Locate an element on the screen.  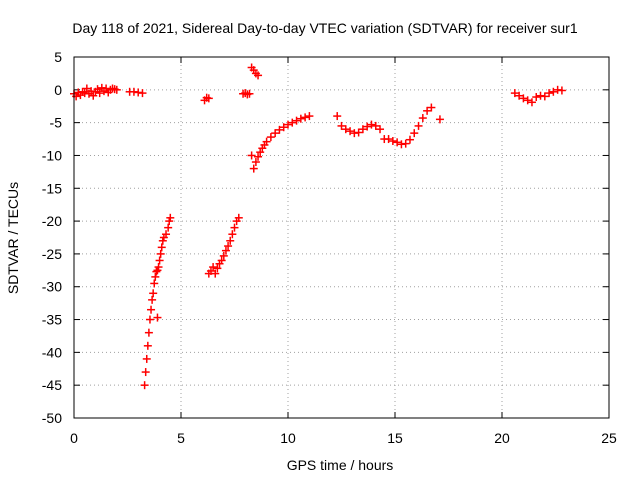
y-tick-label: -50 is located at coordinates (52, 418).